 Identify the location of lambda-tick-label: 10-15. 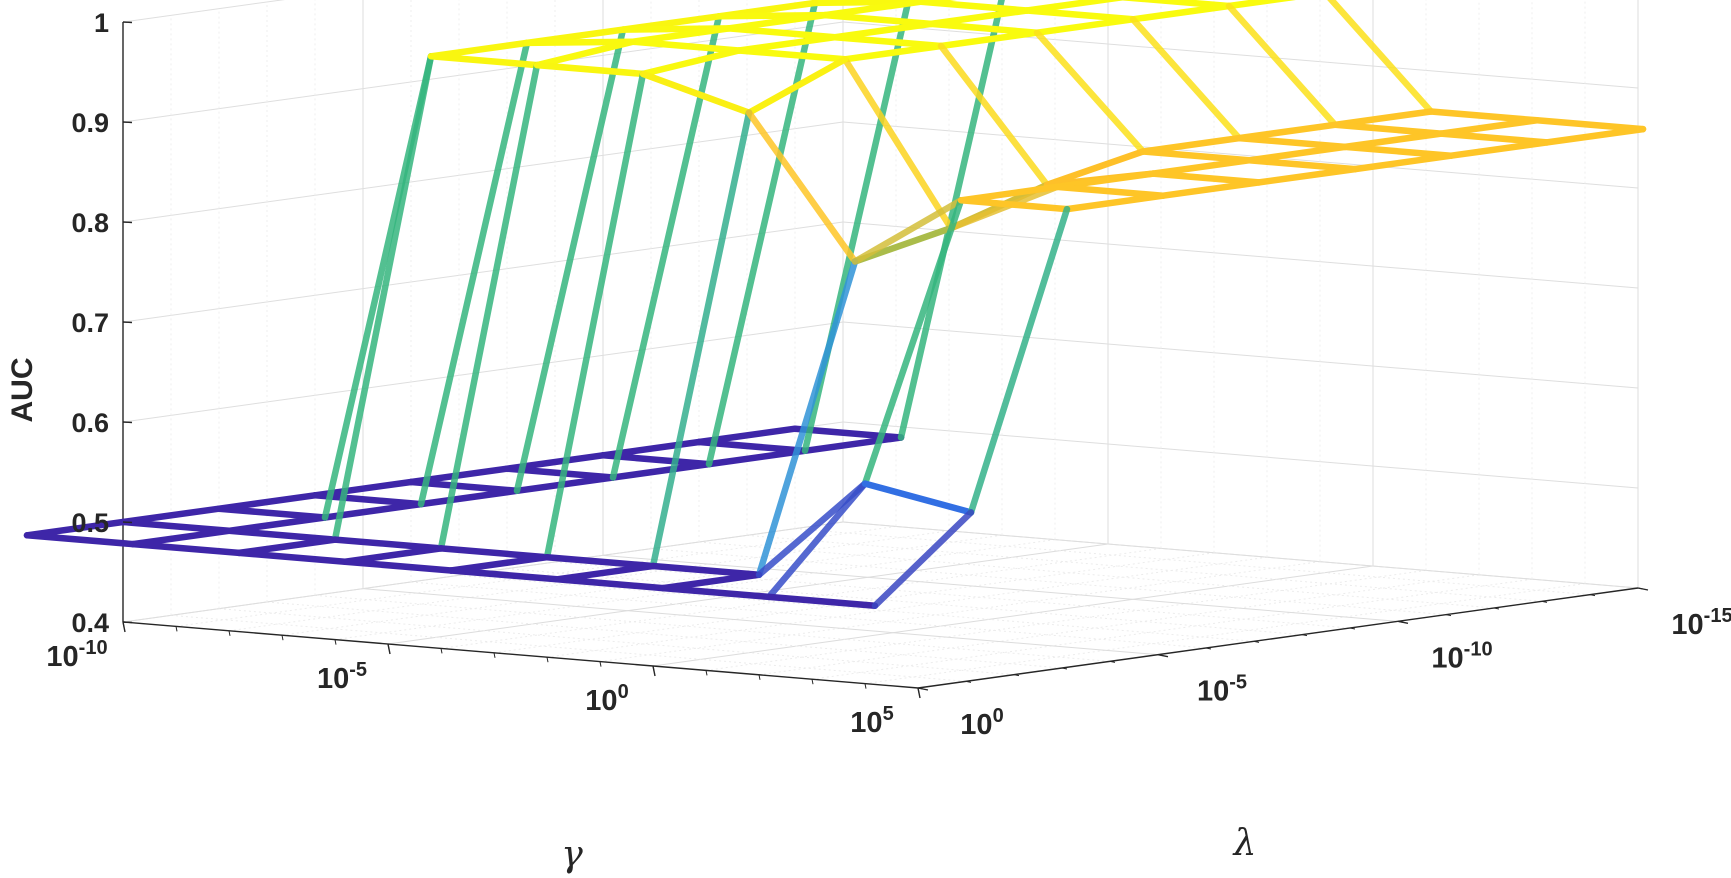
(1701, 623).